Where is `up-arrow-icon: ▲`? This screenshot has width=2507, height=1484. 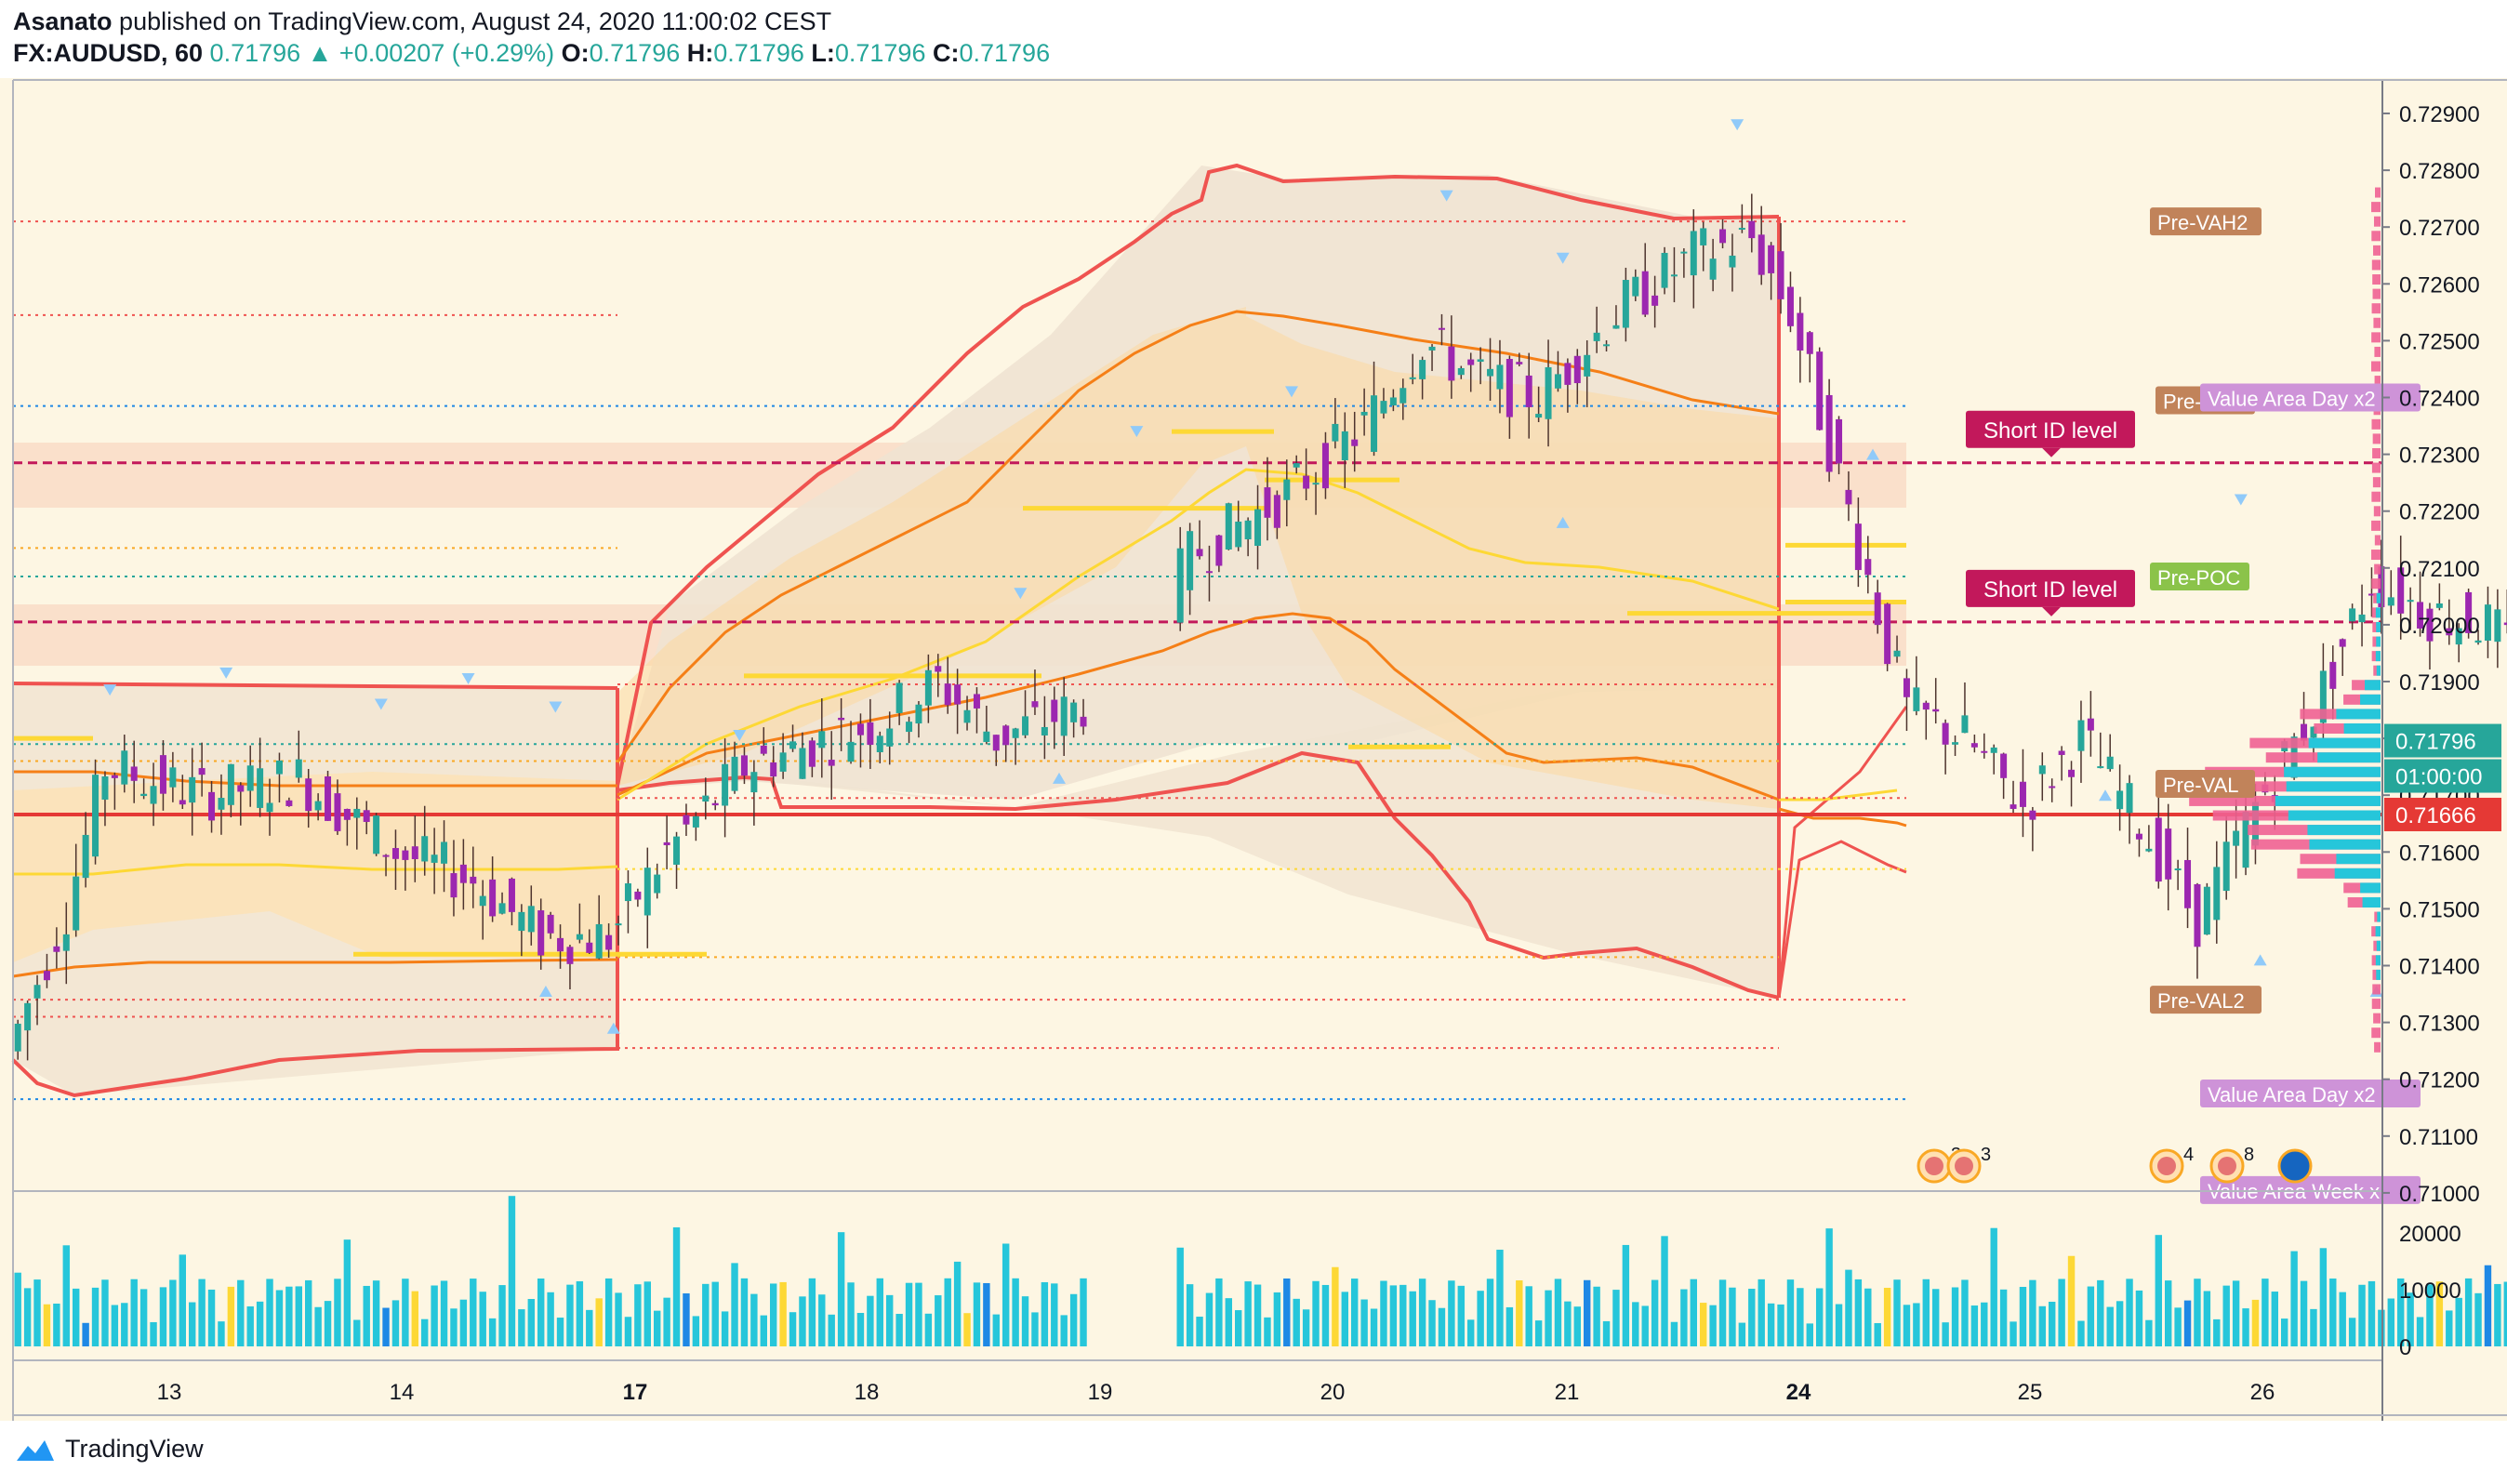 up-arrow-icon: ▲ is located at coordinates (320, 53).